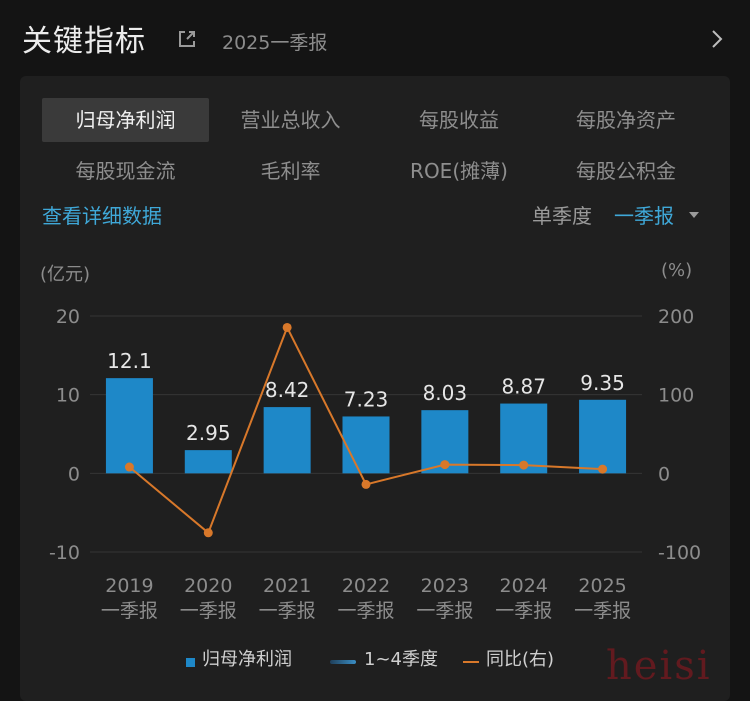 The width and height of the screenshot is (750, 701). I want to click on left-axis-unit: (亿元), so click(65, 274).